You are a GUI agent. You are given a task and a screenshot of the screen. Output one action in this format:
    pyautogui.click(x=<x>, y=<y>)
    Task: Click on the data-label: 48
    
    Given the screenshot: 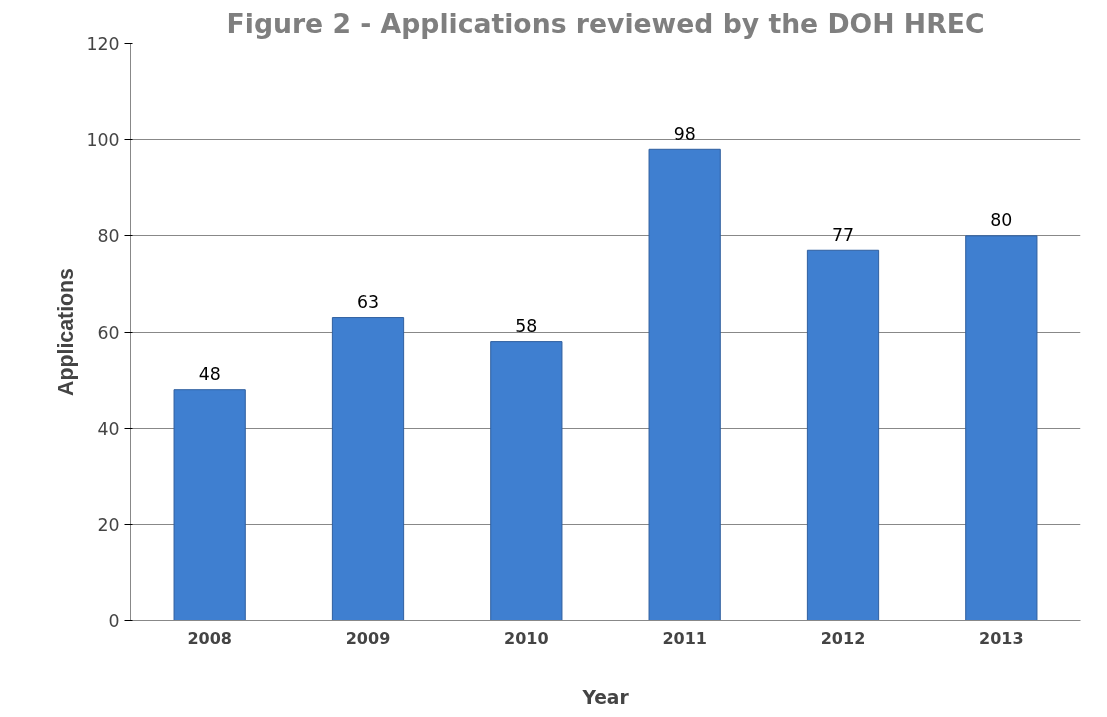 What is the action you would take?
    pyautogui.click(x=209, y=374)
    